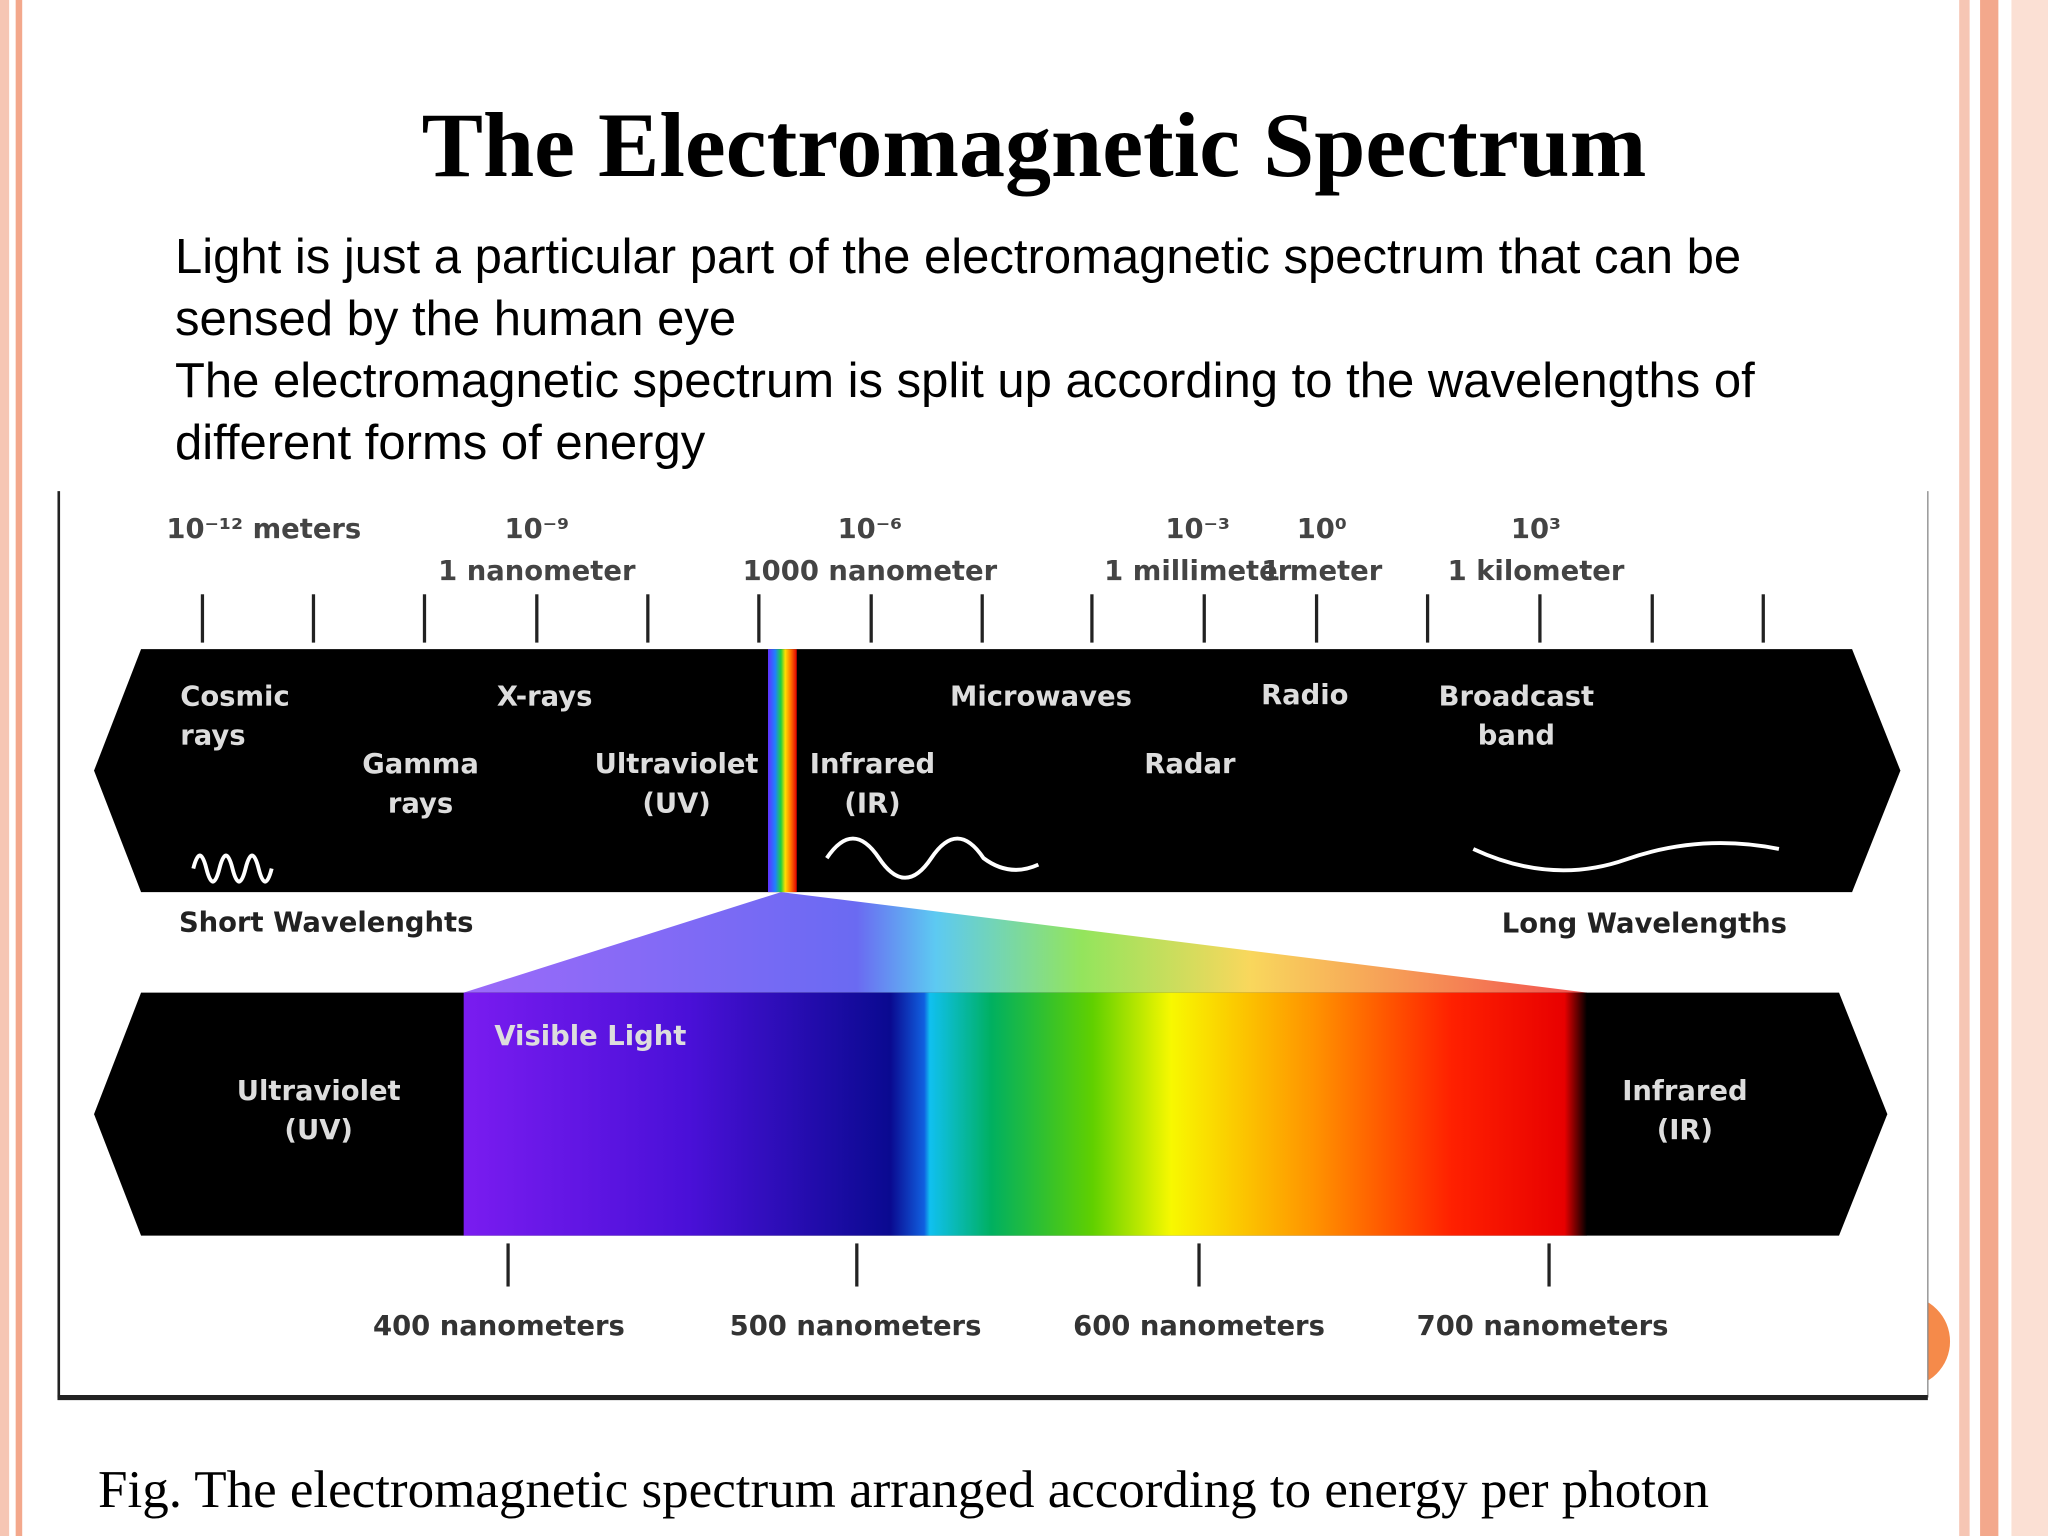 This screenshot has width=2048, height=1536. What do you see at coordinates (420, 784) in the screenshot?
I see `band-label: Gamma rays` at bounding box center [420, 784].